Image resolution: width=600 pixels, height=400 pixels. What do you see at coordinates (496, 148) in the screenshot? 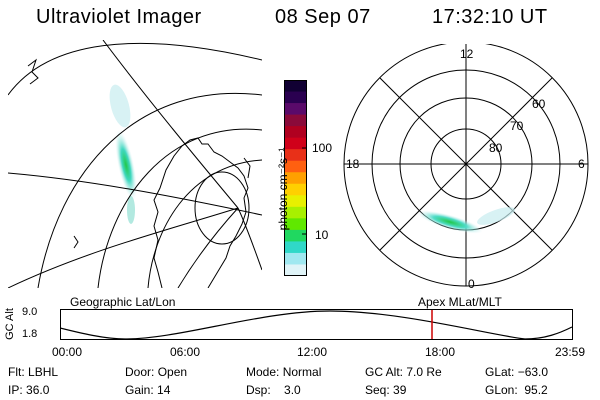
I see `lat-label-80: 80` at bounding box center [496, 148].